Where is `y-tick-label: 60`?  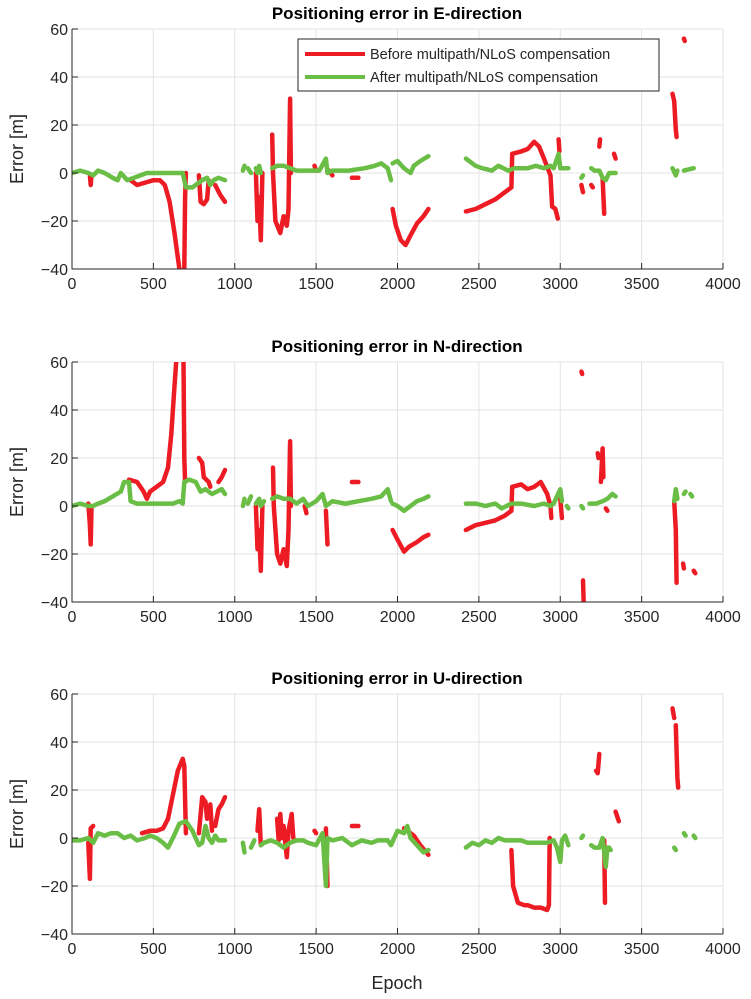
y-tick-label: 60 is located at coordinates (59, 30).